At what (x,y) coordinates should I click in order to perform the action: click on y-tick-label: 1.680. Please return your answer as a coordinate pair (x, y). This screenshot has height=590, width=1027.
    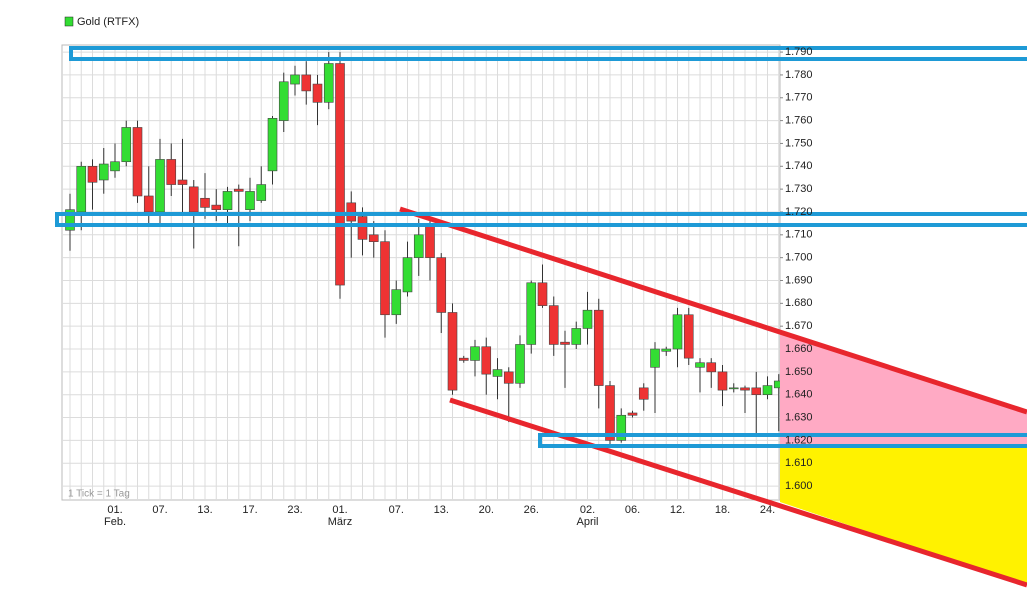
    Looking at the image, I should click on (799, 303).